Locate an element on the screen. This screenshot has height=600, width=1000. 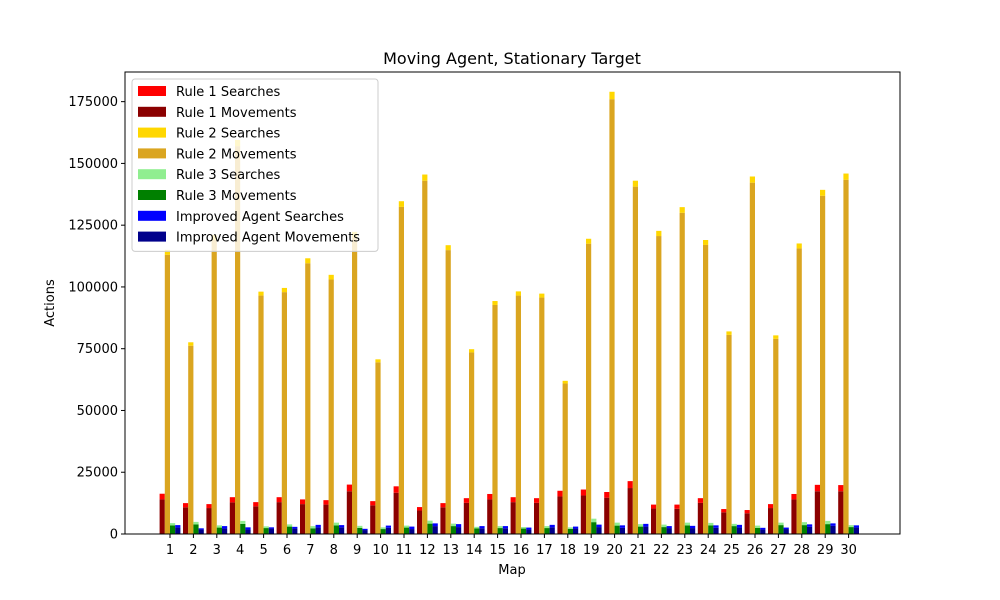
x-tick-label: 23 is located at coordinates (685, 550).